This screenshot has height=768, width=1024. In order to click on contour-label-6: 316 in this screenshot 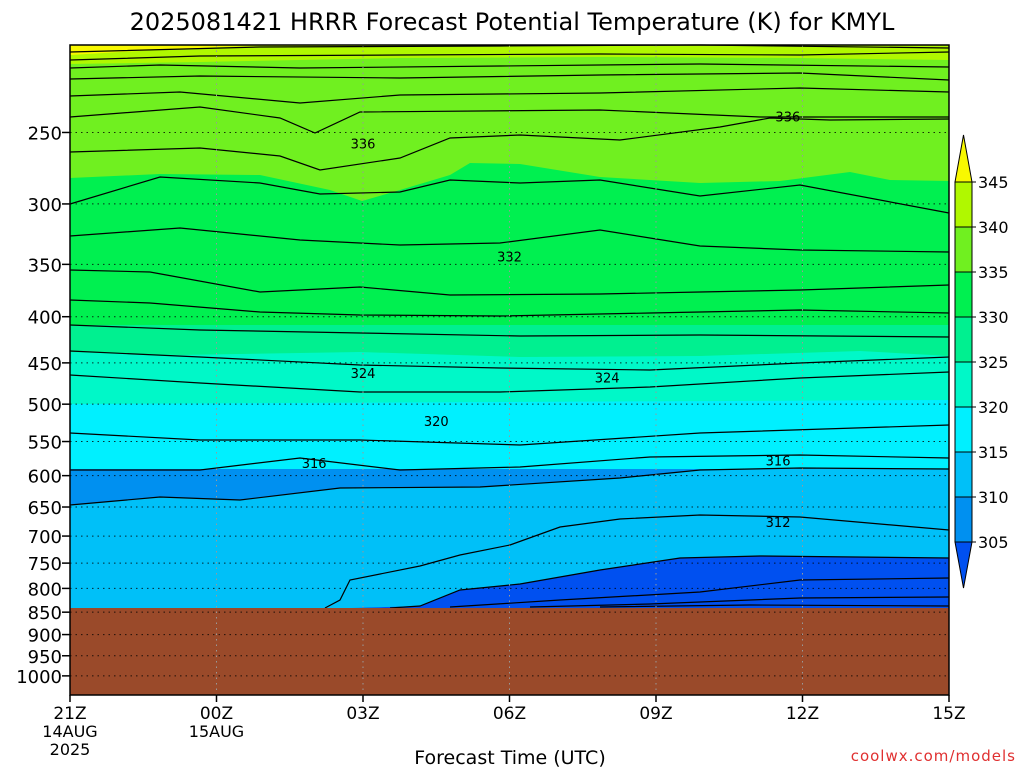, I will do `click(314, 464)`.